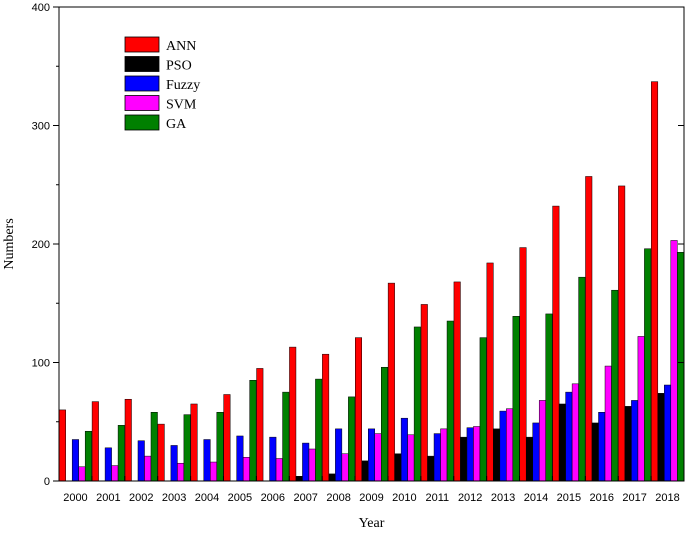 The image size is (685, 533). What do you see at coordinates (562, 442) in the screenshot?
I see `bar-pso-2015` at bounding box center [562, 442].